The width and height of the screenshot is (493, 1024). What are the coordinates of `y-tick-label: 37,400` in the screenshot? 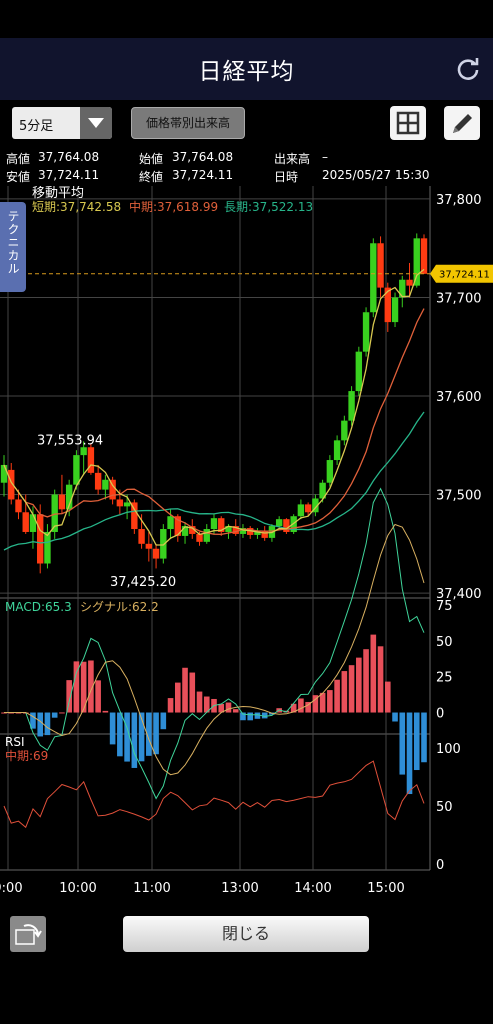 It's located at (459, 594).